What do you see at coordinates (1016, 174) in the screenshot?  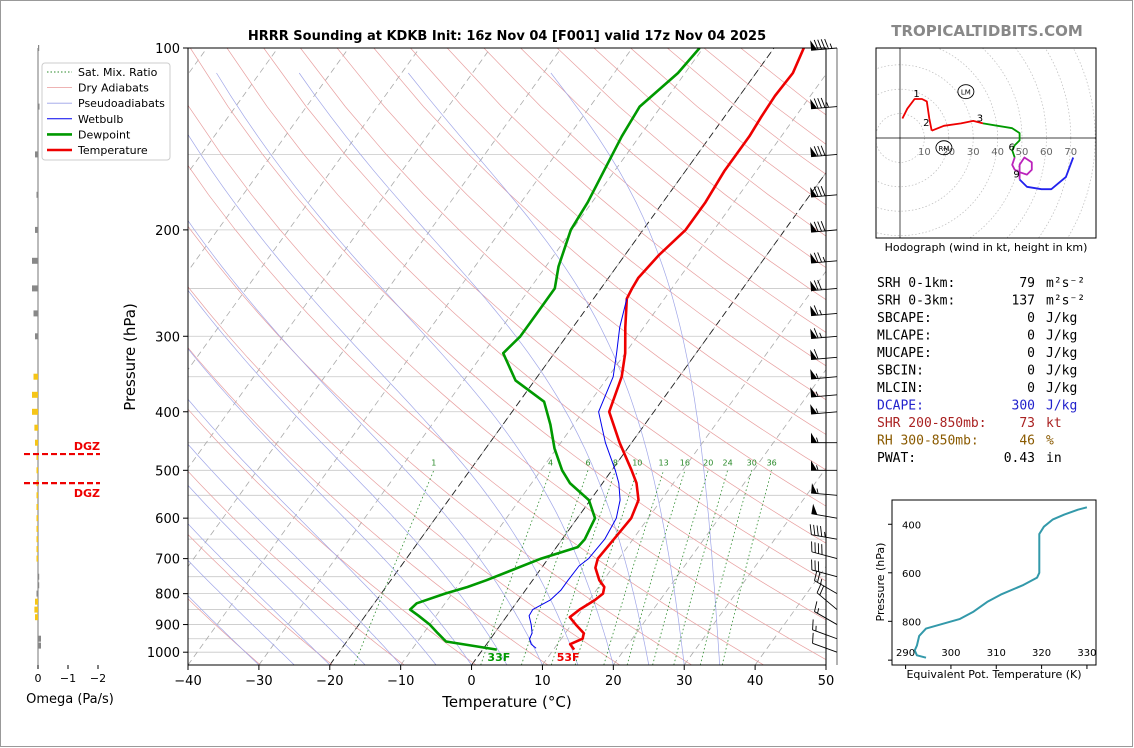 I see `hodograph-height-label: 9` at bounding box center [1016, 174].